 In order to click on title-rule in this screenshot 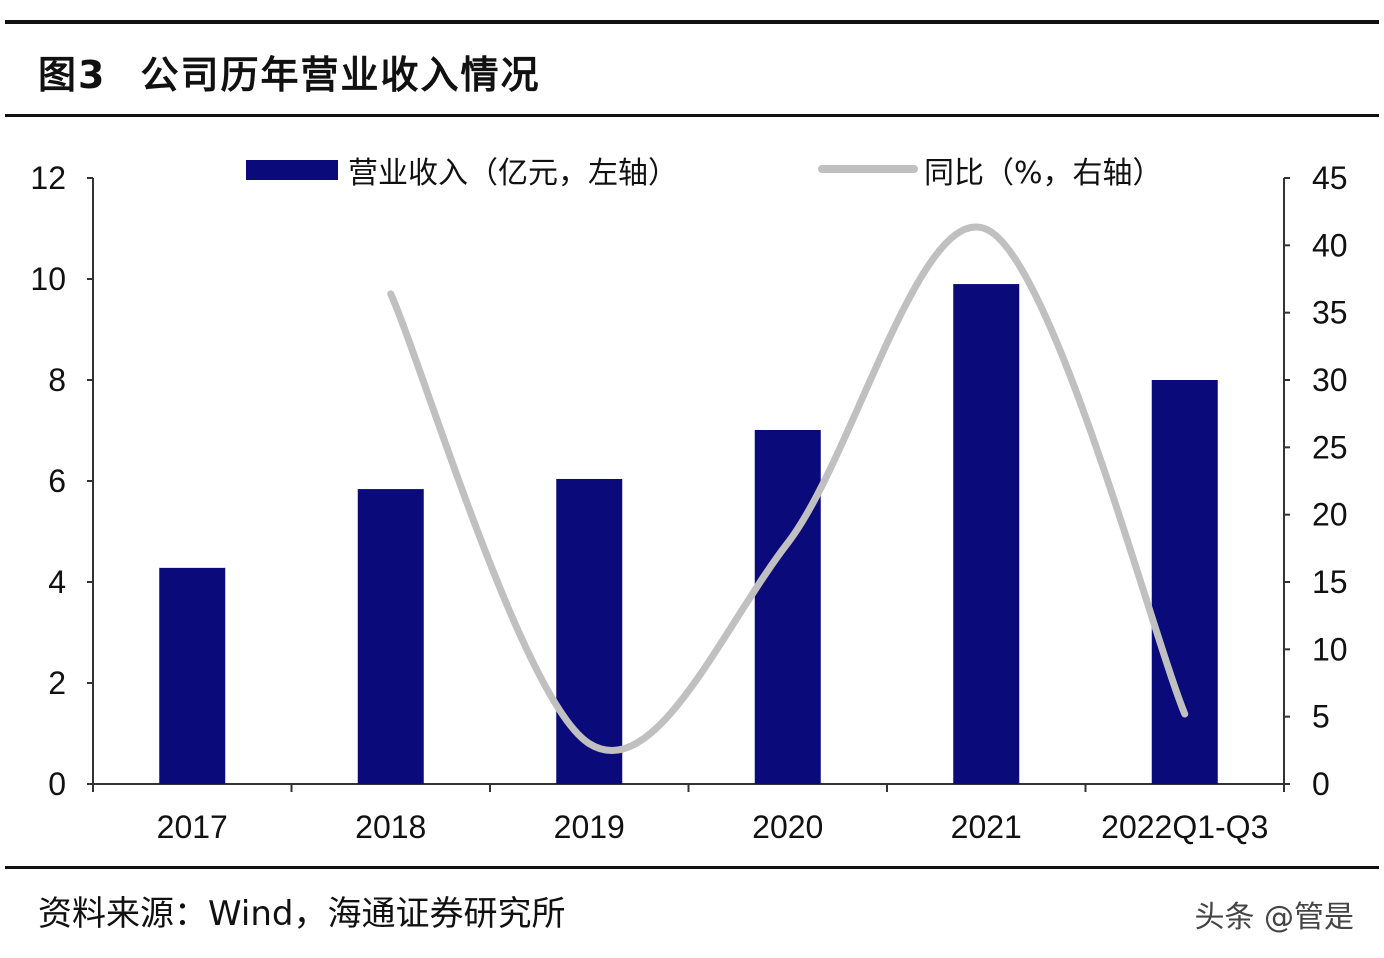, I will do `click(692, 115)`.